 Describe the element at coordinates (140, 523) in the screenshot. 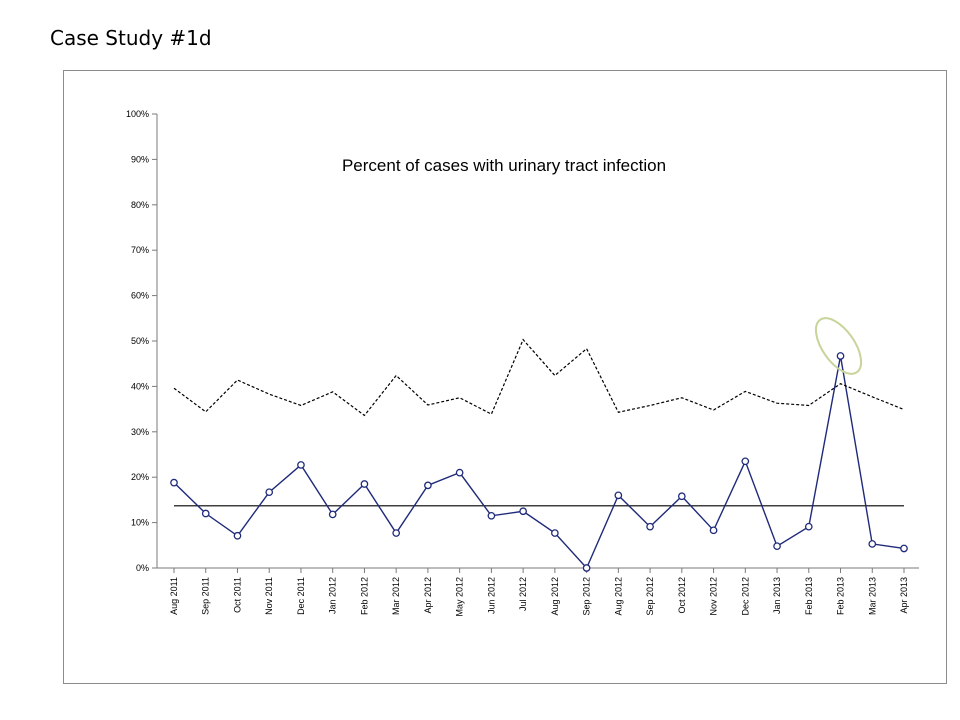

I see `y-tick-label: 10%` at that location.